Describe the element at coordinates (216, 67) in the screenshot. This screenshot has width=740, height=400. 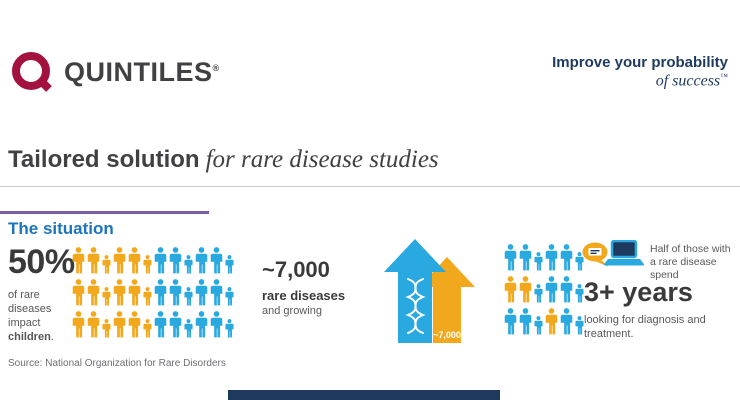
I see `registered-mark: ®` at that location.